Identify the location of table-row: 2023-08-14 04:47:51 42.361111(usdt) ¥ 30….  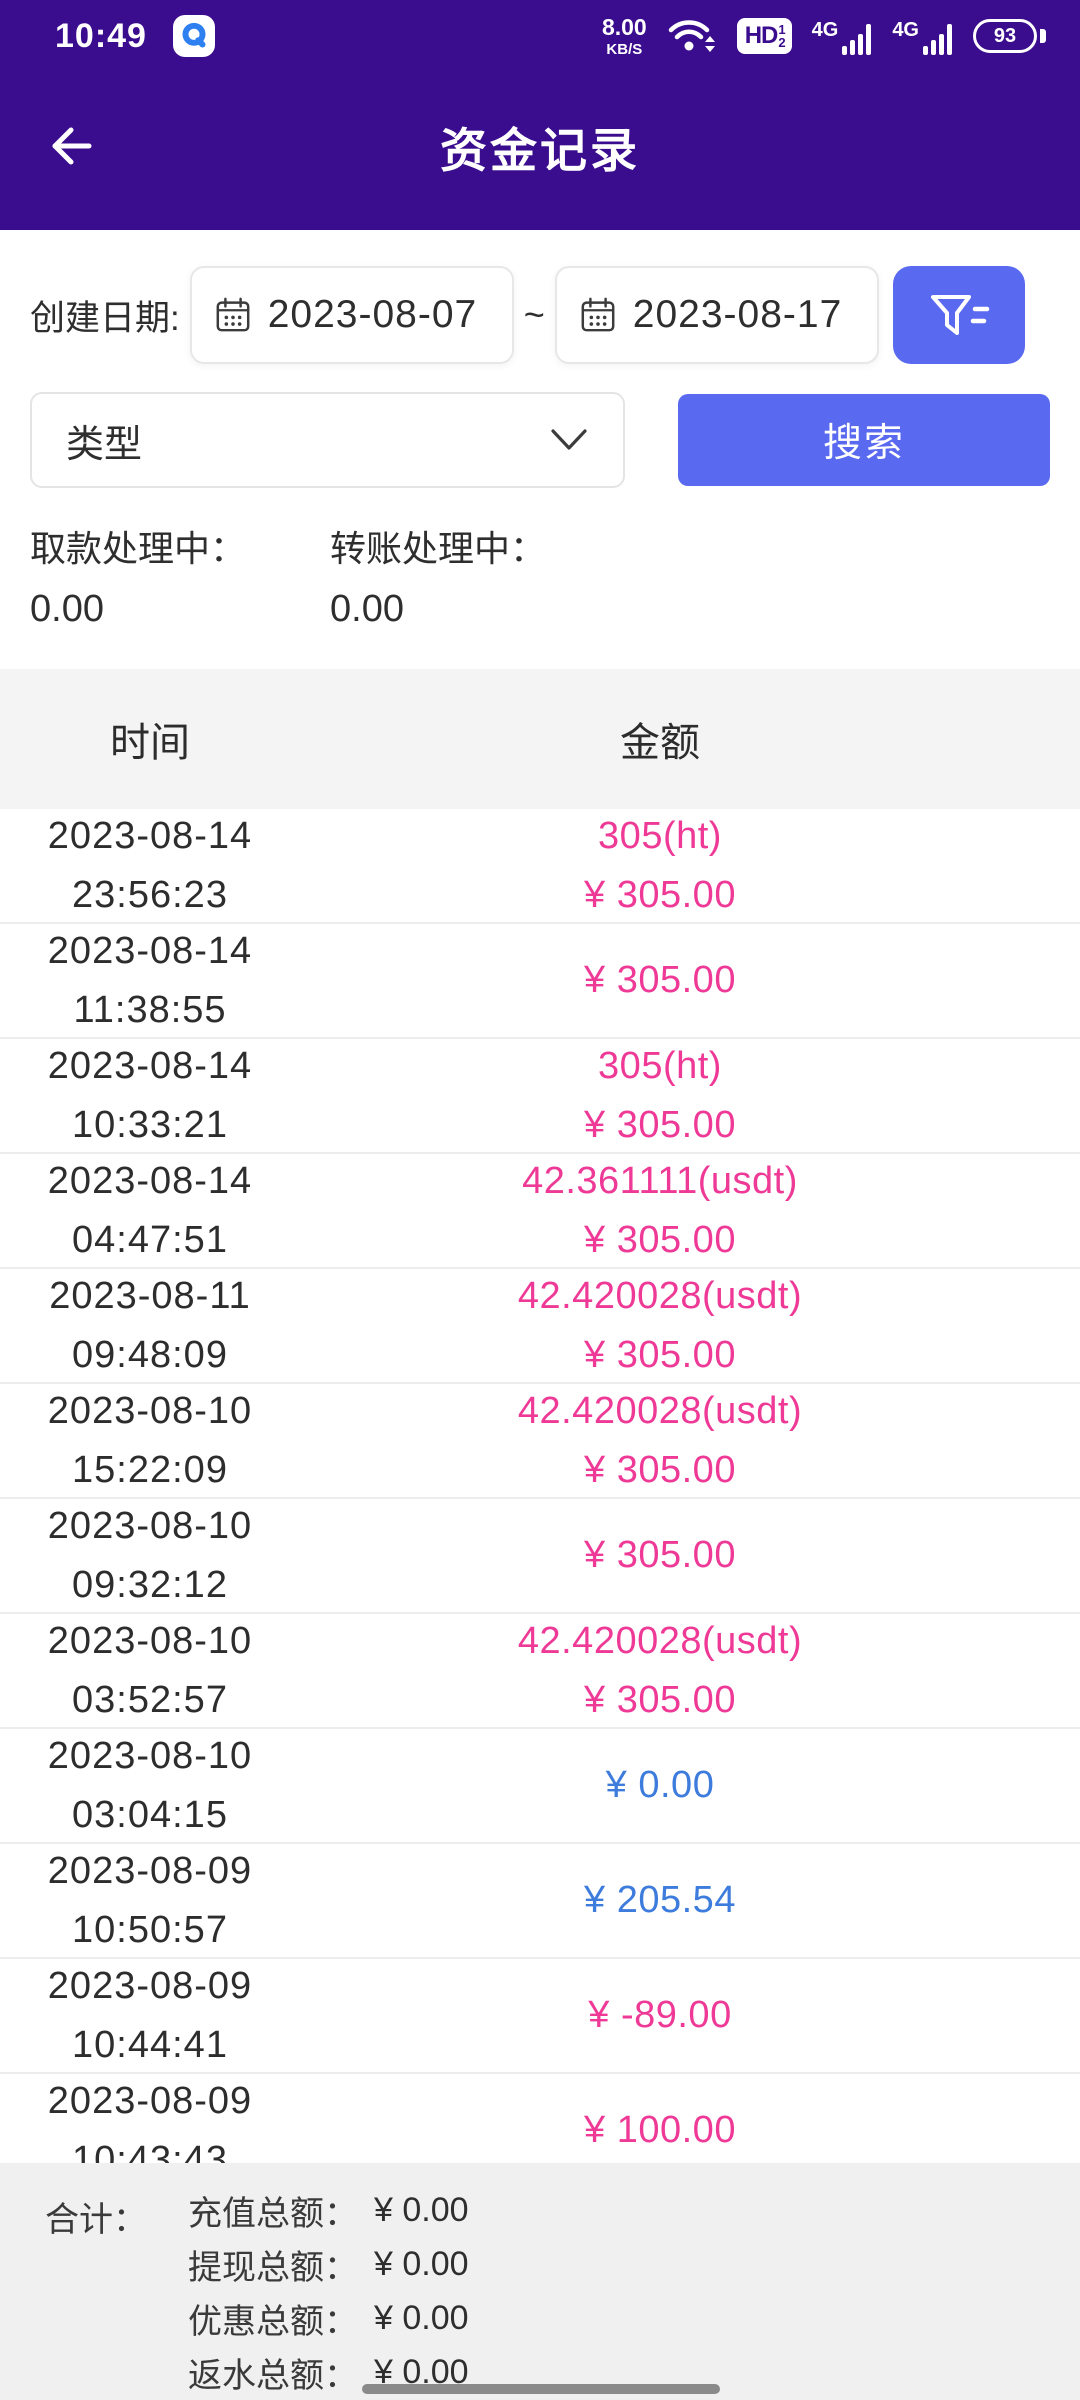
(540, 1211).